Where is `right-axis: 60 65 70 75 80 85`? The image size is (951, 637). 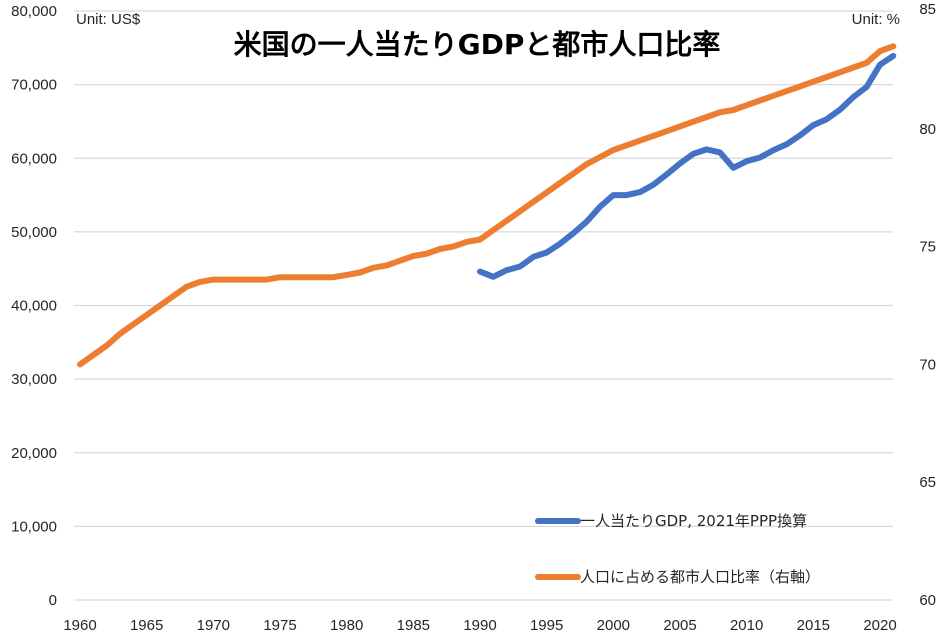
right-axis: 60 65 70 75 80 85 is located at coordinates (927, 305).